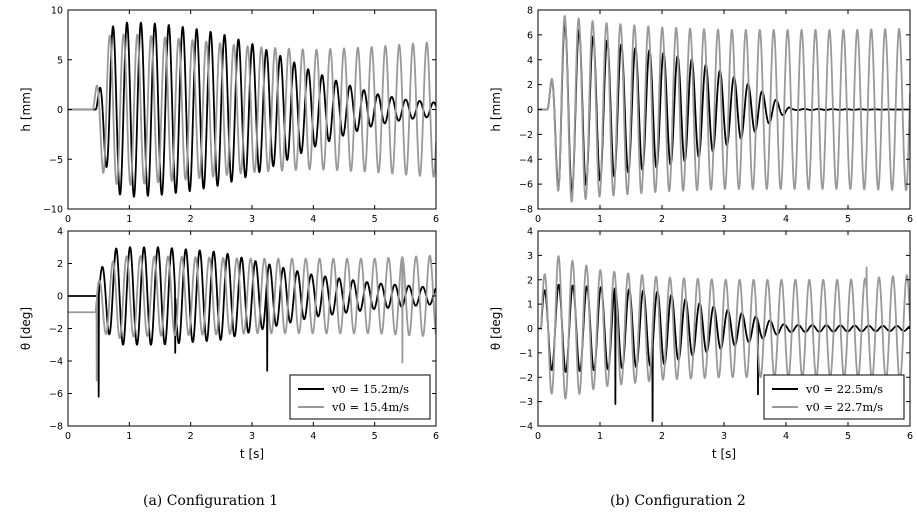 The width and height of the screenshot is (917, 524). Describe the element at coordinates (844, 389) in the screenshot. I see `legend-label-1: v0 = 22.5m/s` at that location.